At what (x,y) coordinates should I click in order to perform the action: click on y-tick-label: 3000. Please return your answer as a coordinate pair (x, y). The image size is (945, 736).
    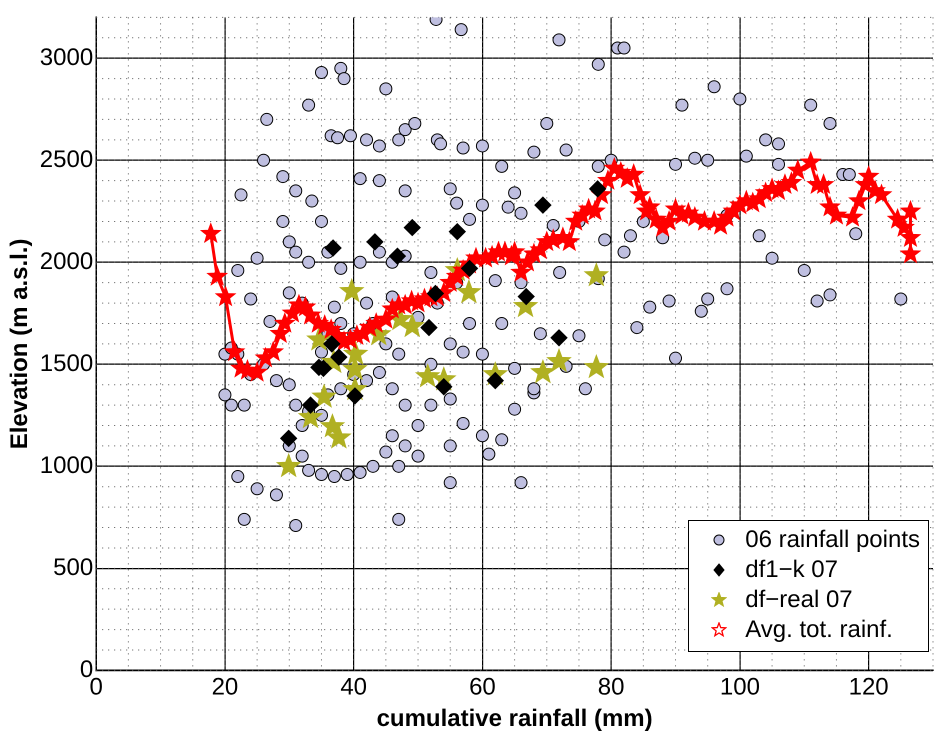
    Looking at the image, I should click on (67, 57).